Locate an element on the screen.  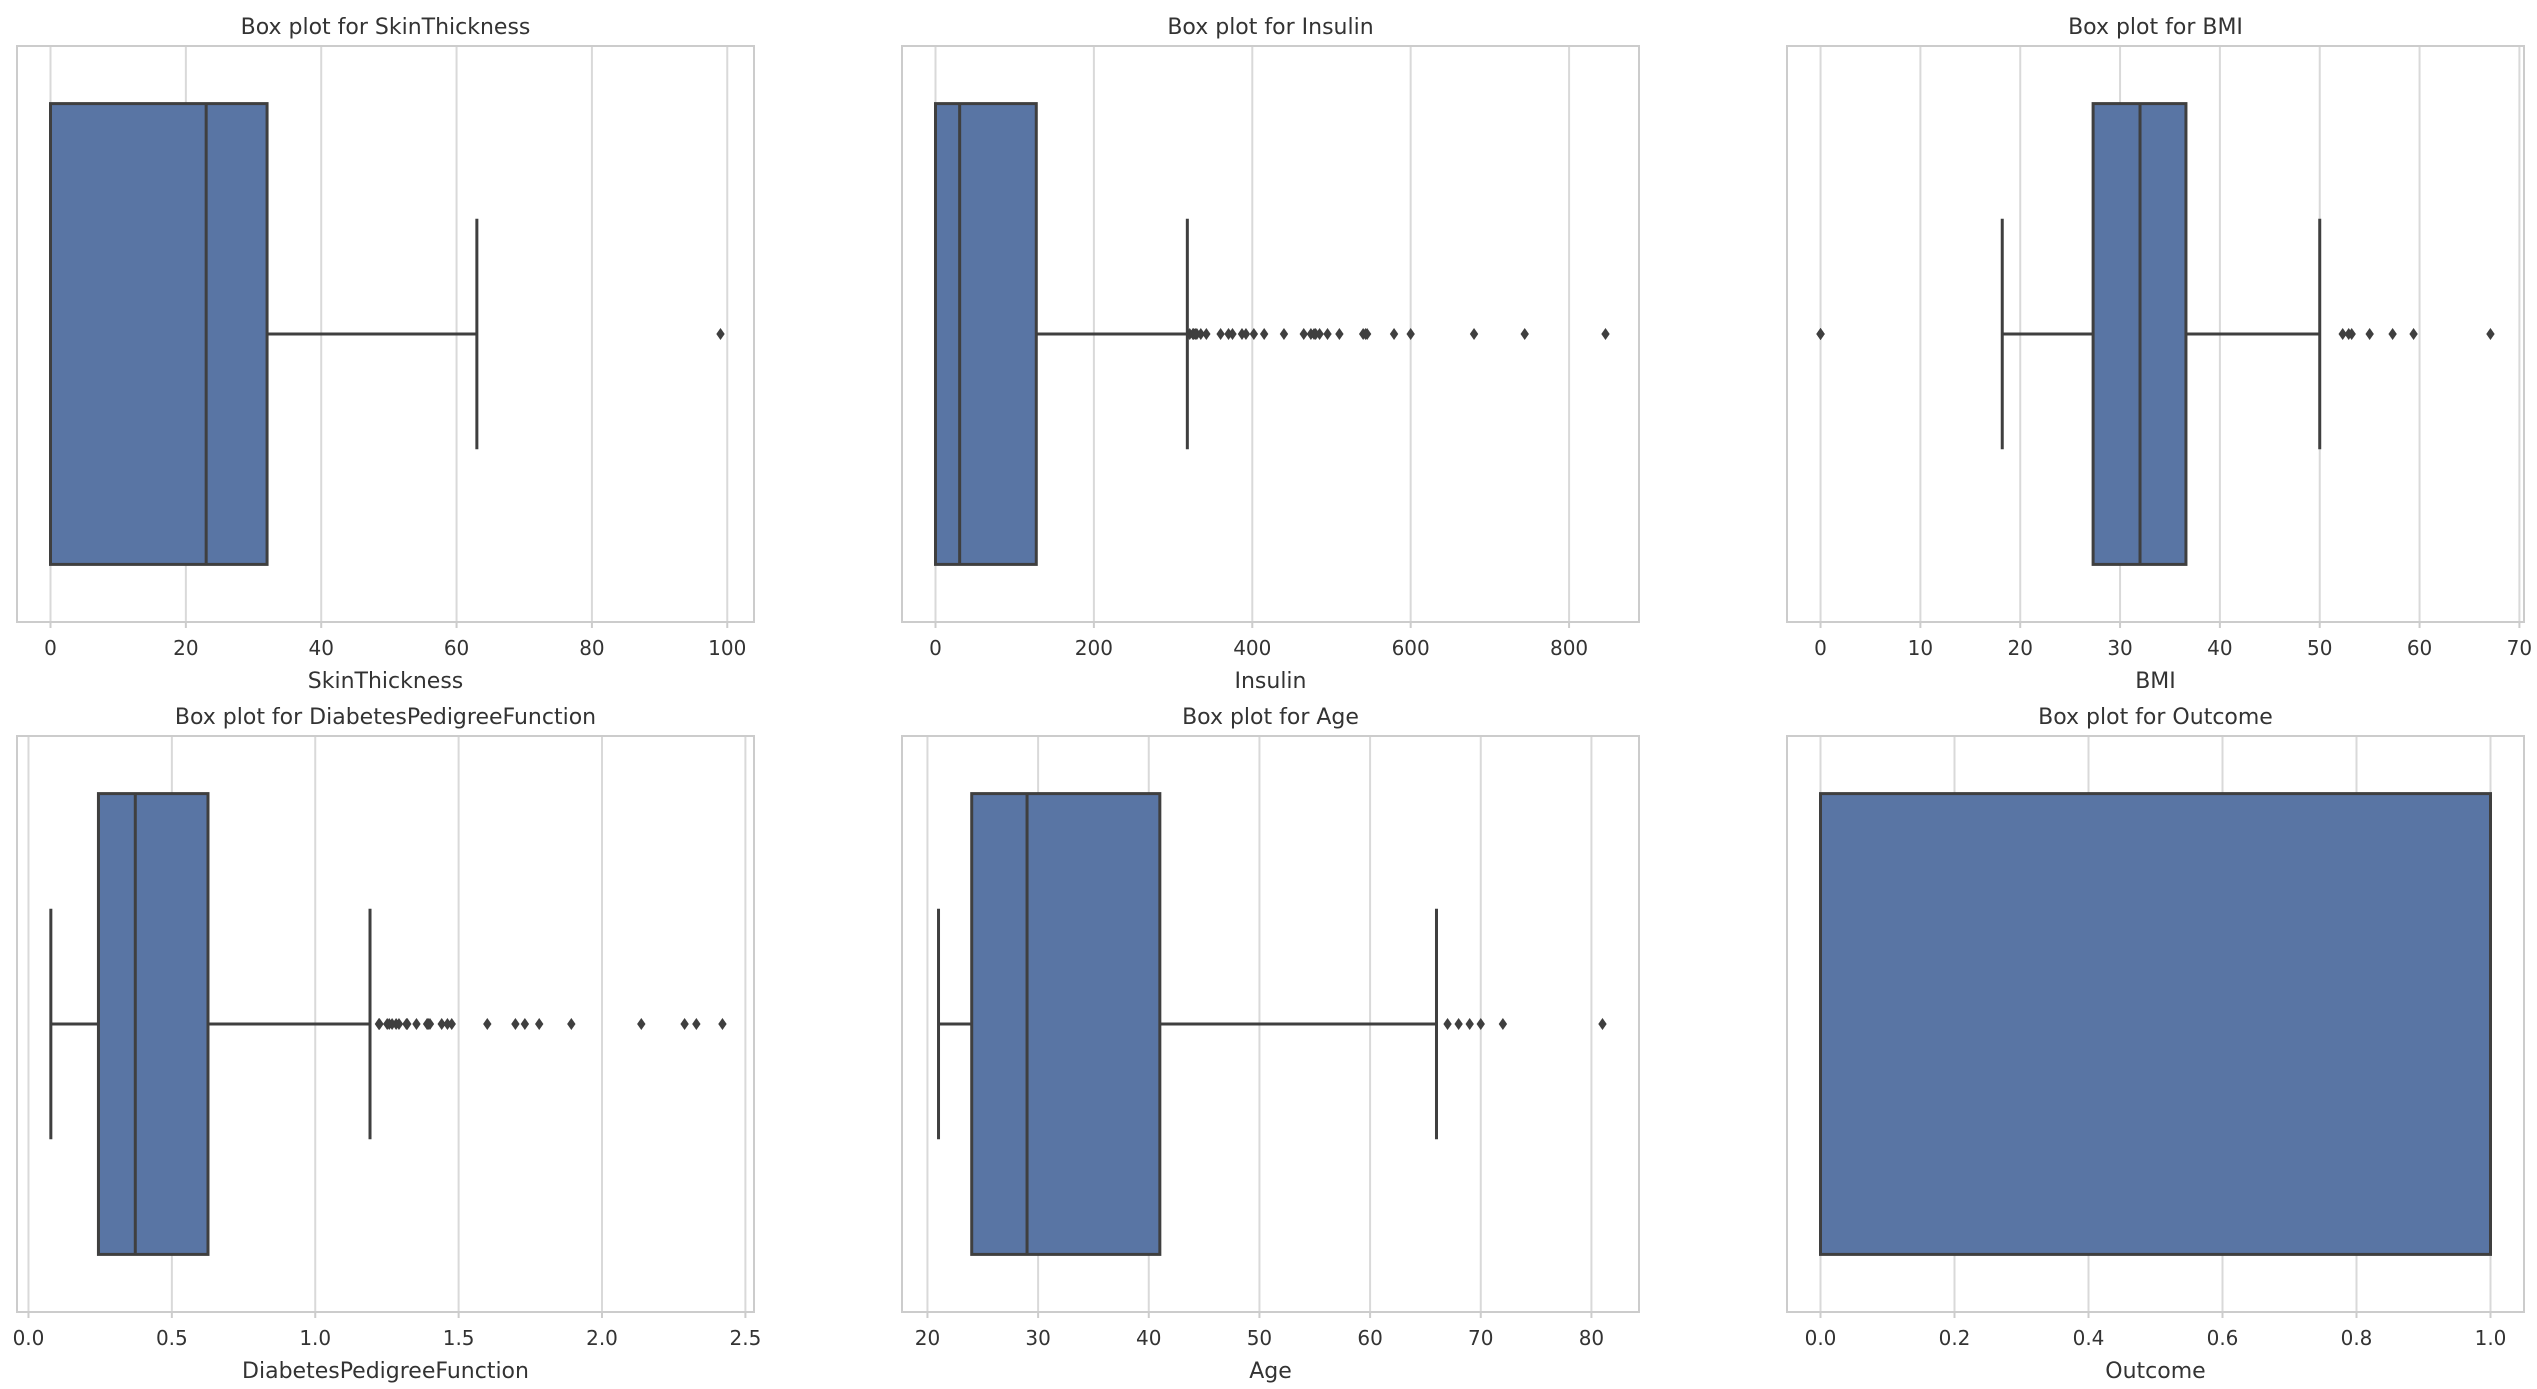
x-tick-label: 400 is located at coordinates (1252, 648).